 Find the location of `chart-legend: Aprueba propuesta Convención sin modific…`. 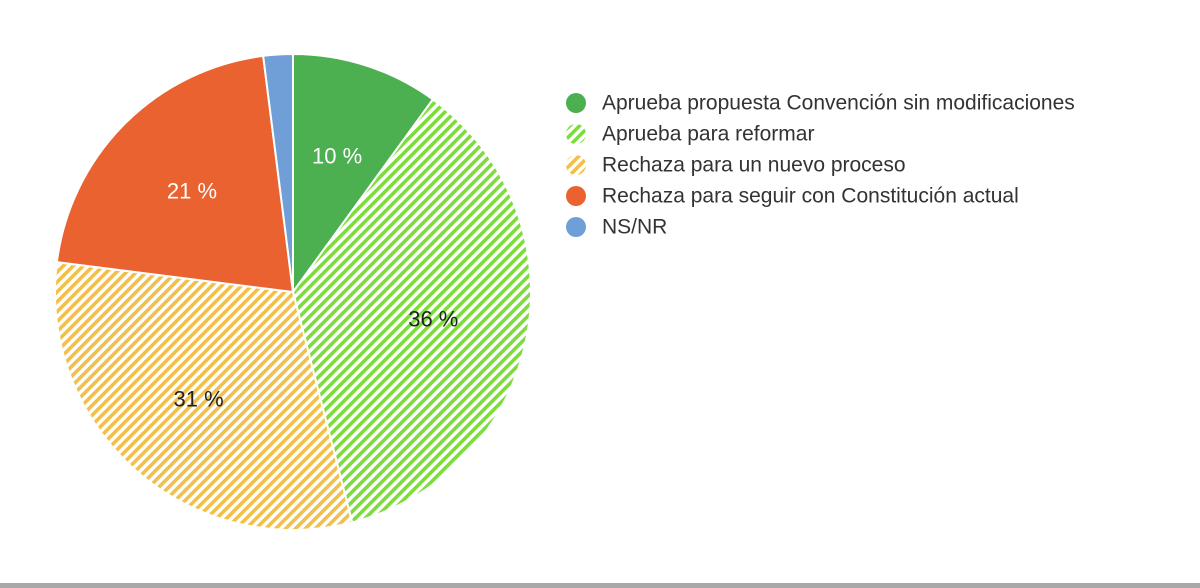

chart-legend: Aprueba propuesta Convención sin modific… is located at coordinates (820, 165).